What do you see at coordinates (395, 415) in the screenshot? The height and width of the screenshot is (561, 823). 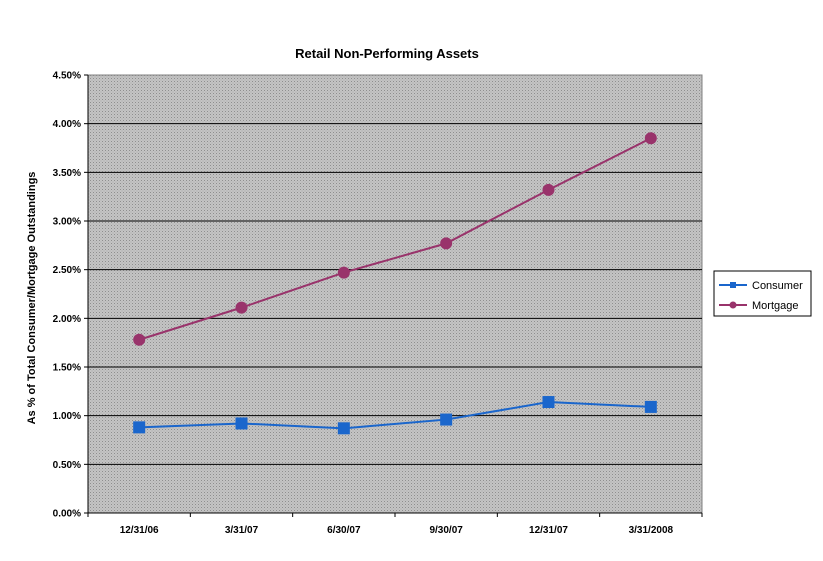 I see `series-line-consumer` at bounding box center [395, 415].